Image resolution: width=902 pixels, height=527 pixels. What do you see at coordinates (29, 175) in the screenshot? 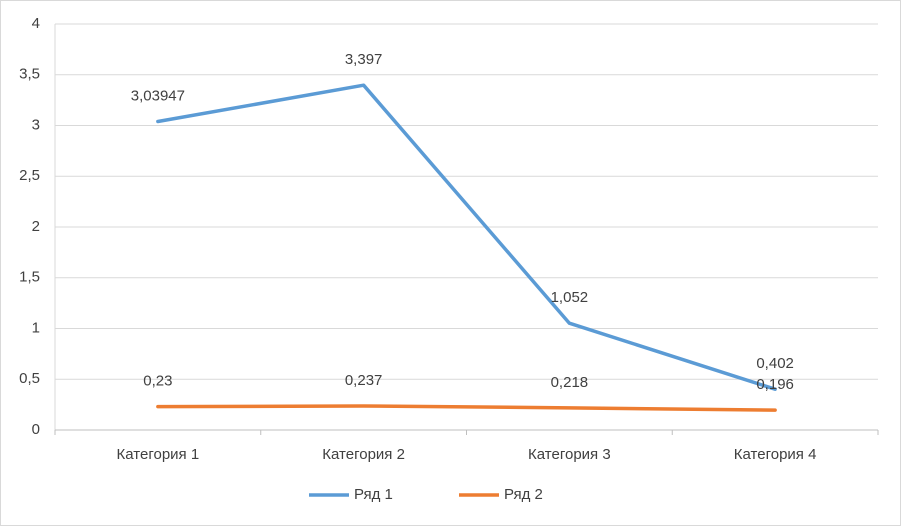
I see `y-tick-label: 2,5` at bounding box center [29, 175].